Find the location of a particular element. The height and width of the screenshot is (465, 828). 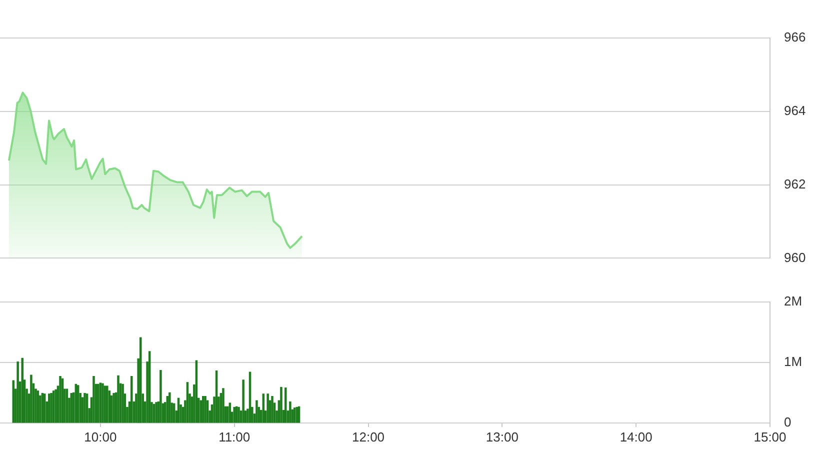

x-tick-label: 15:00 is located at coordinates (770, 436).